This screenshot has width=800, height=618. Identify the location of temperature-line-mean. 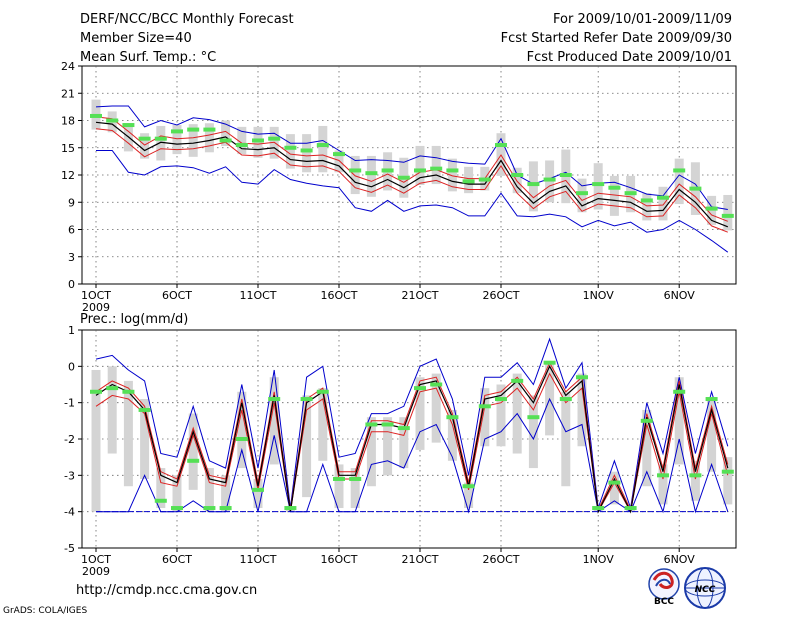
(412, 174).